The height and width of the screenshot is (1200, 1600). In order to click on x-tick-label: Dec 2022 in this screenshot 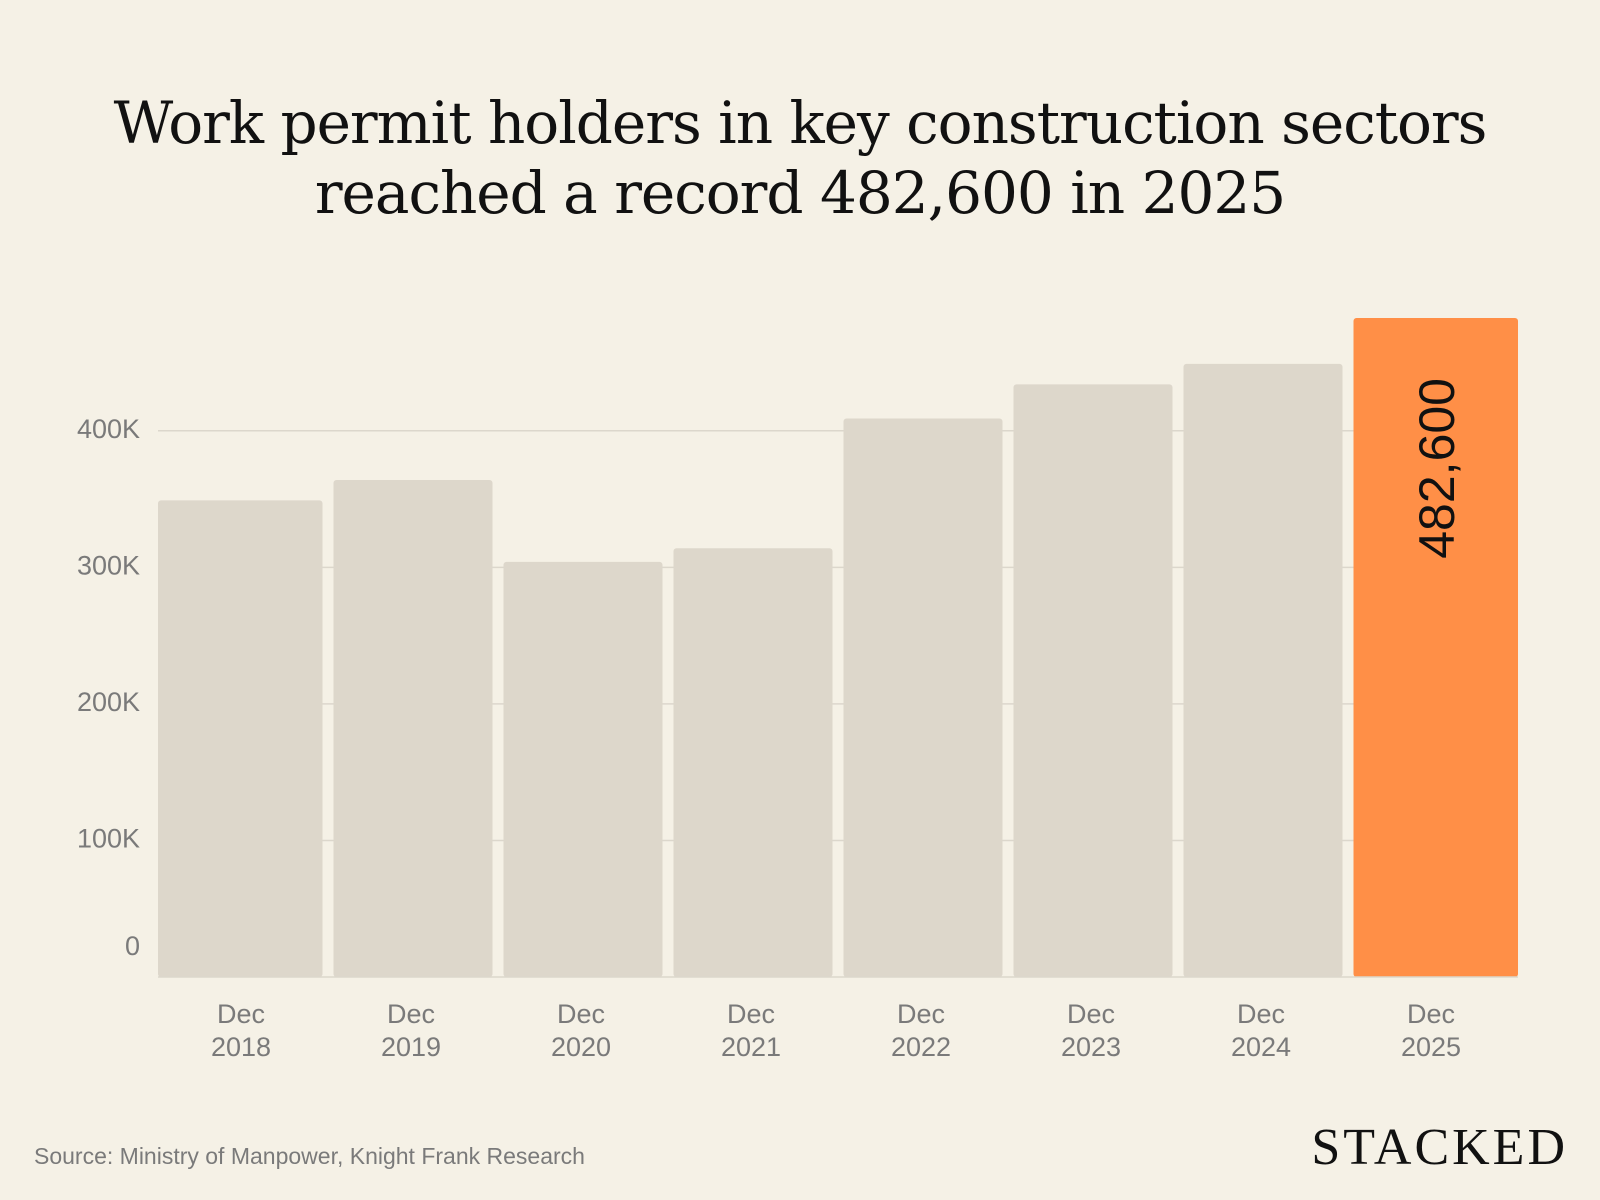, I will do `click(921, 1030)`.